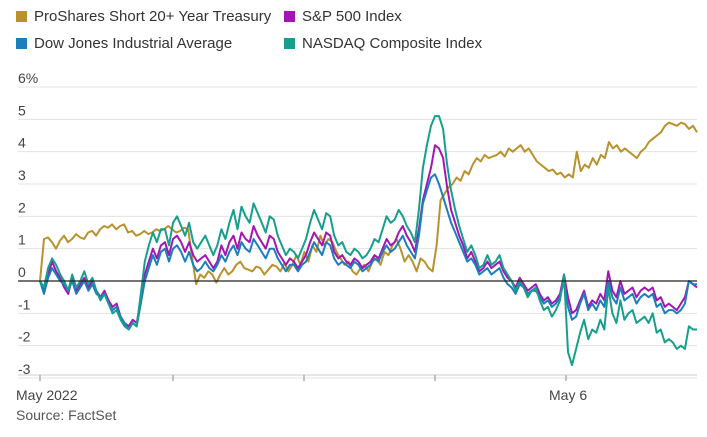  I want to click on source-note: Source: FactSet, so click(66, 415).